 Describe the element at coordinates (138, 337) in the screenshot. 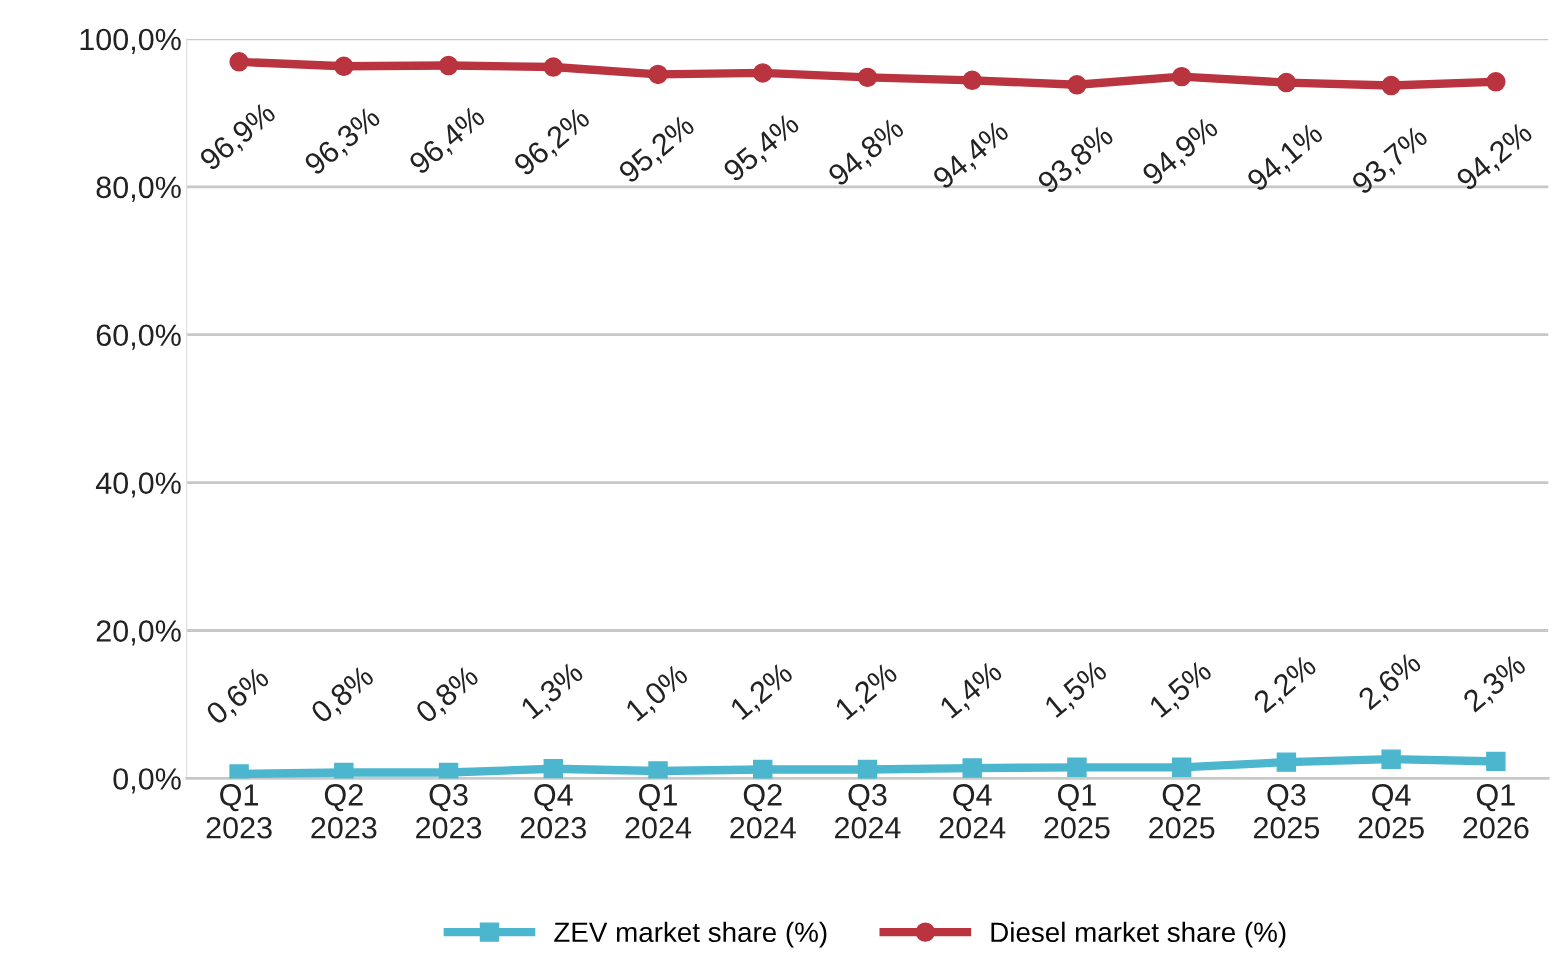

I see `y-tick-label: 60,0%` at that location.